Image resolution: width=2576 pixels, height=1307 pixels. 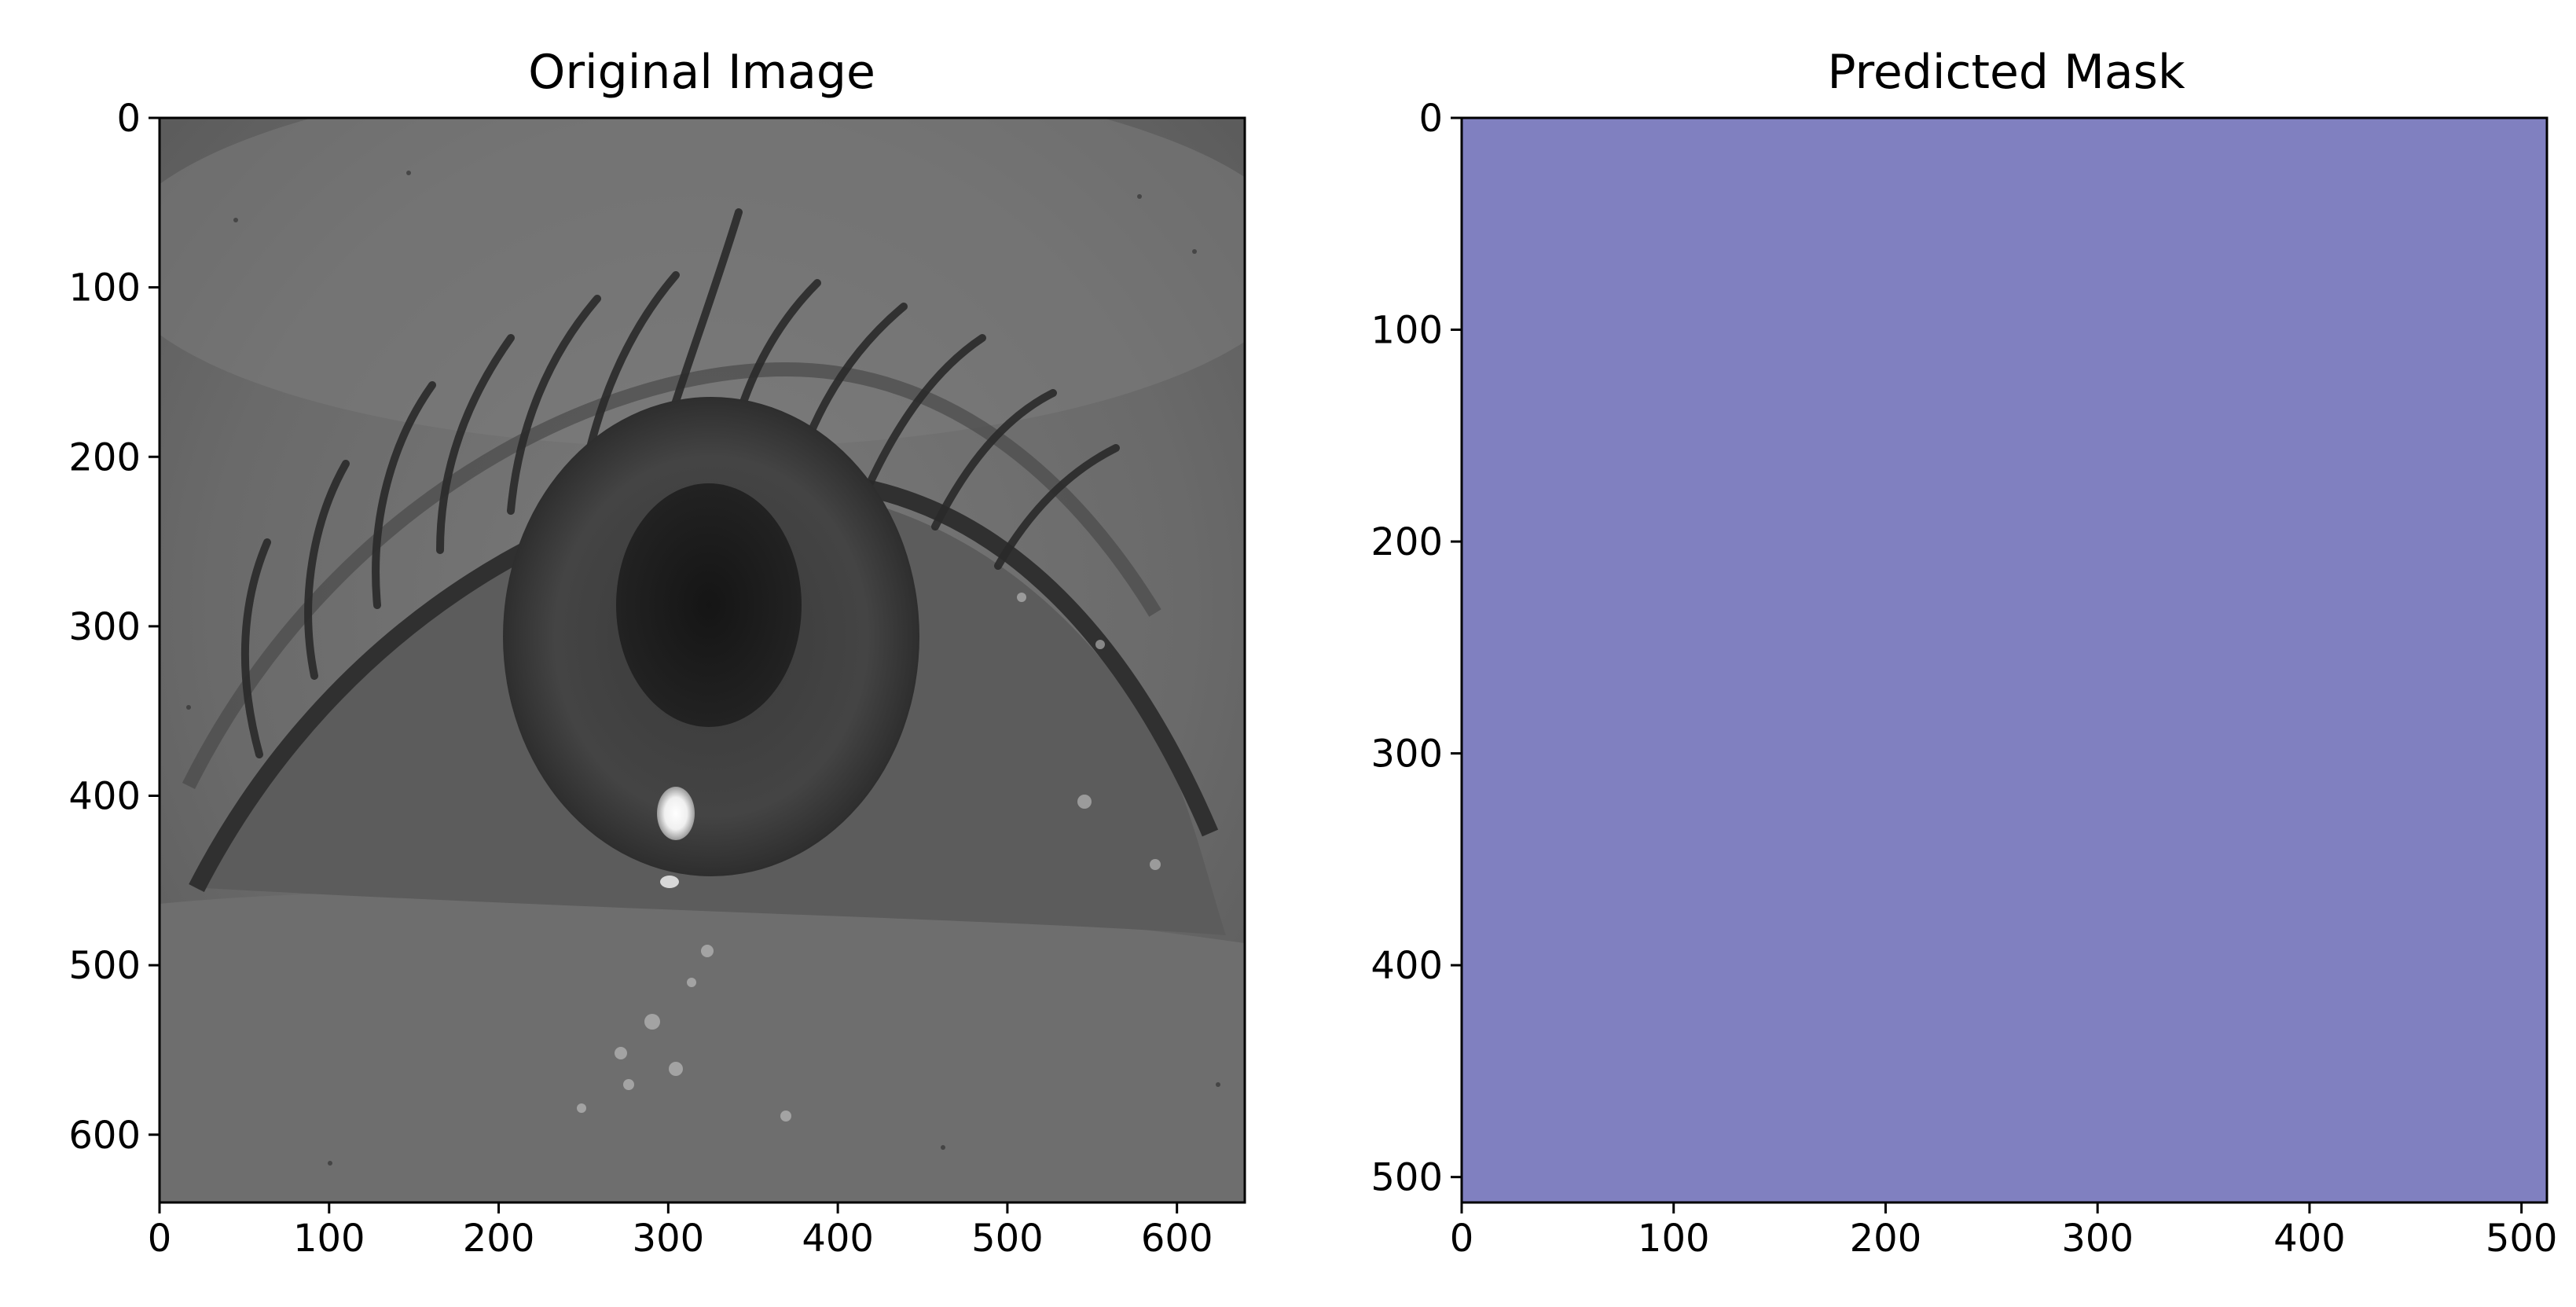 What do you see at coordinates (1407, 966) in the screenshot?
I see `right-y-tick-label: 400` at bounding box center [1407, 966].